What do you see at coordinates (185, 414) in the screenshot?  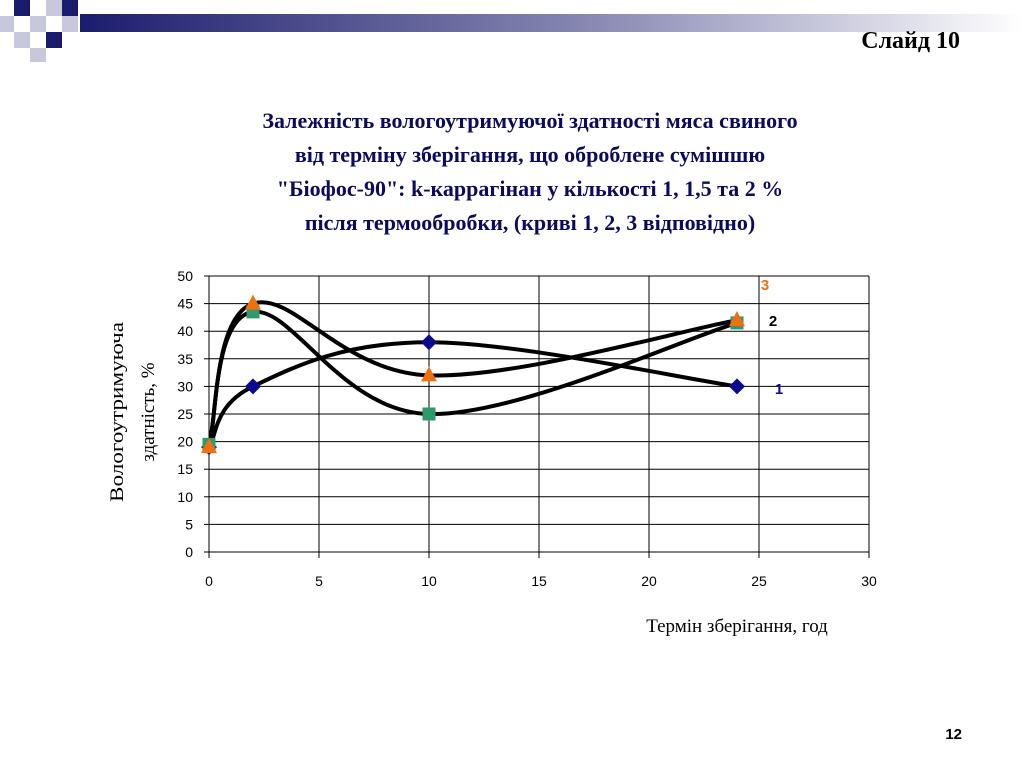 I see `y-tick-label: 25` at bounding box center [185, 414].